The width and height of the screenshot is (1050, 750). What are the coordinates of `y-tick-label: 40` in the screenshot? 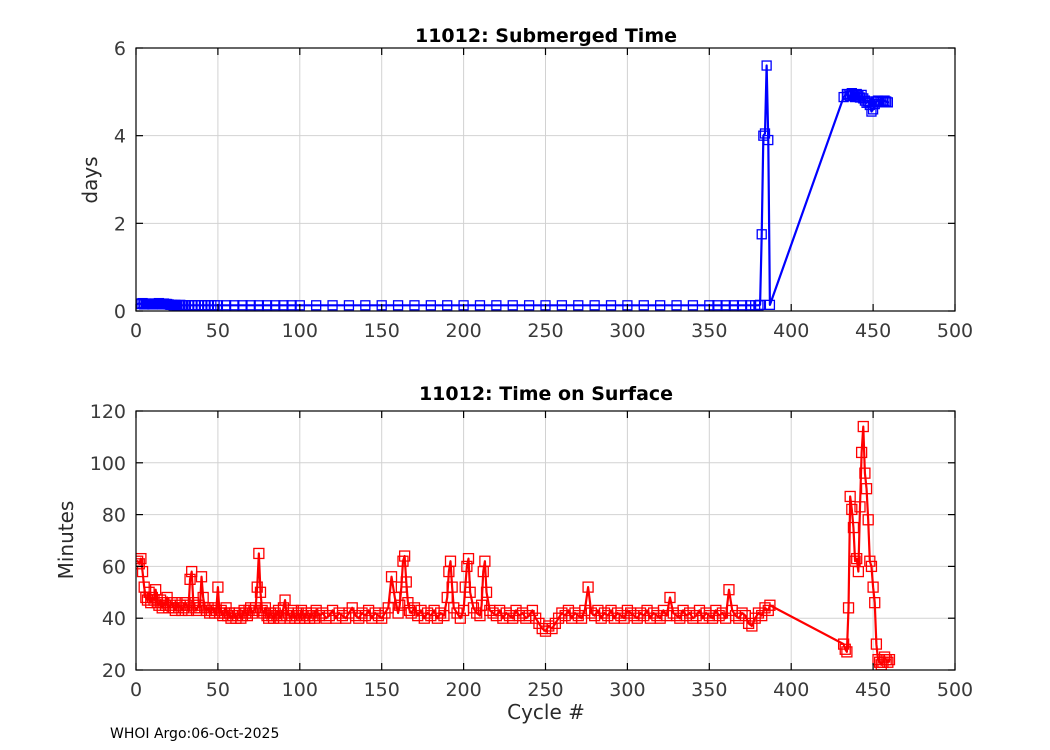 It's located at (114, 619).